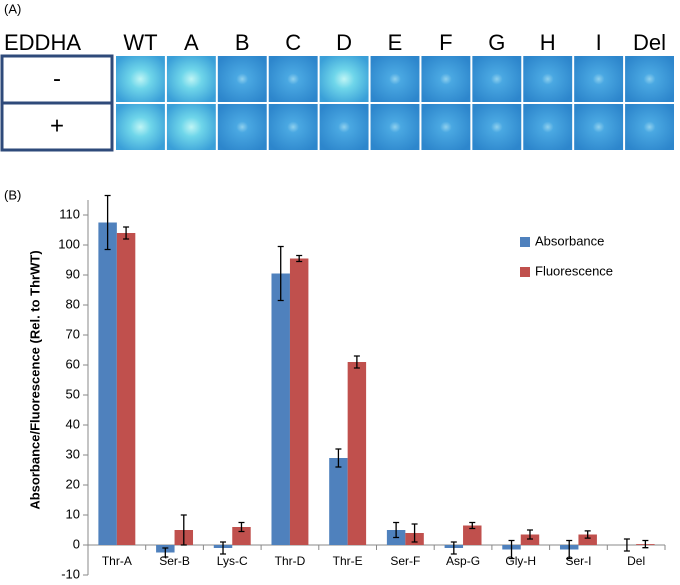 Image resolution: width=680 pixels, height=585 pixels. What do you see at coordinates (57, 78) in the screenshot?
I see `row-label: -` at bounding box center [57, 78].